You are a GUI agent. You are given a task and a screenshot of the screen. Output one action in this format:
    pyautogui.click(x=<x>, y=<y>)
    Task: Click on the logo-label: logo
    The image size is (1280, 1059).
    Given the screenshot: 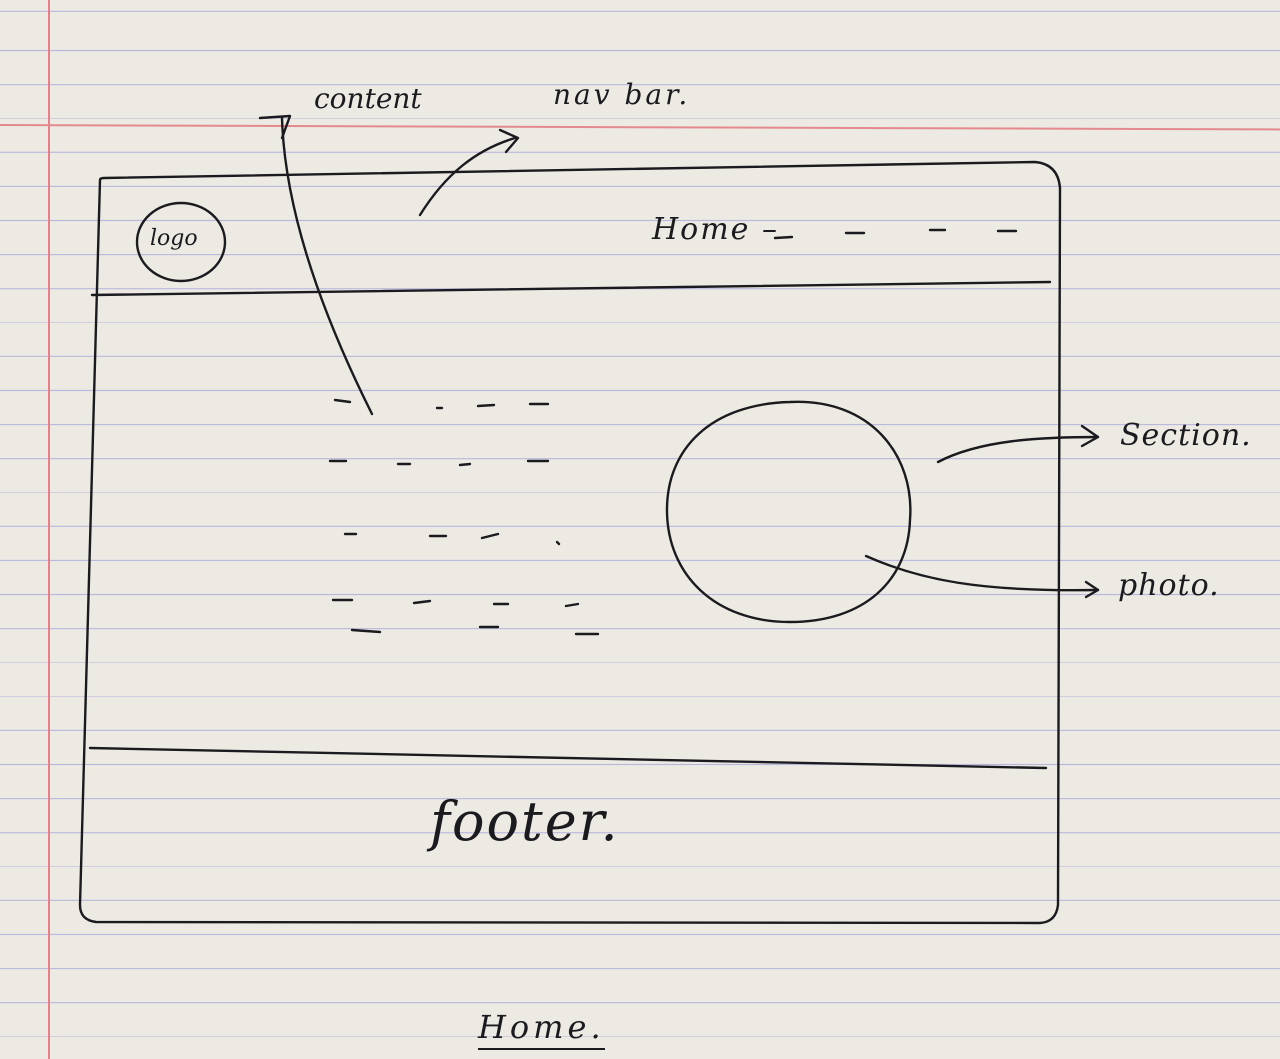 What is the action you would take?
    pyautogui.click(x=174, y=238)
    